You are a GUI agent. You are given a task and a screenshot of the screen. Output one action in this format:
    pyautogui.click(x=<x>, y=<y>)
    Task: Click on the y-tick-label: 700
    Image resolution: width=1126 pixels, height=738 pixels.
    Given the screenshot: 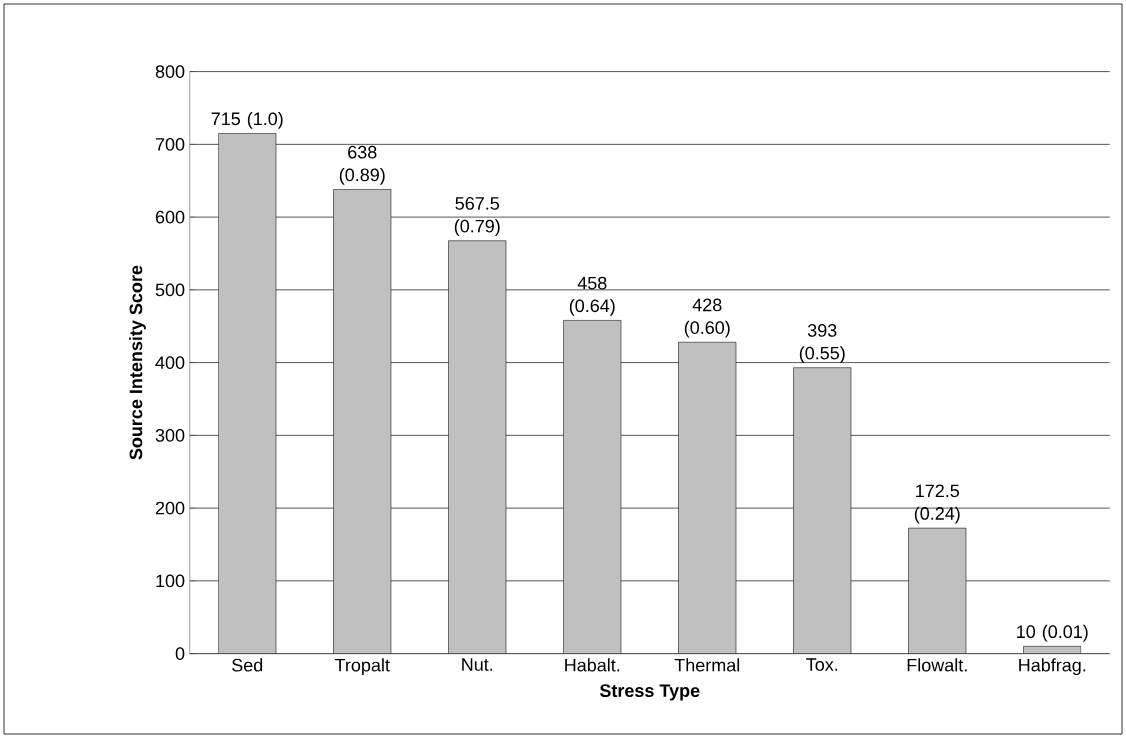 What is the action you would take?
    pyautogui.click(x=170, y=144)
    